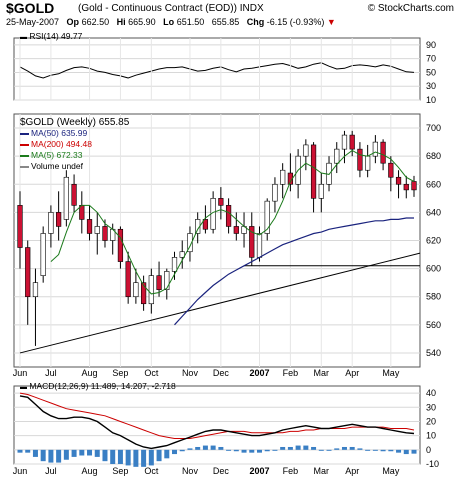  Describe the element at coordinates (102, 386) in the screenshot. I see `macd-legend-text: MACD(12,26,9) 11.489, 14.207, -2.718` at that location.